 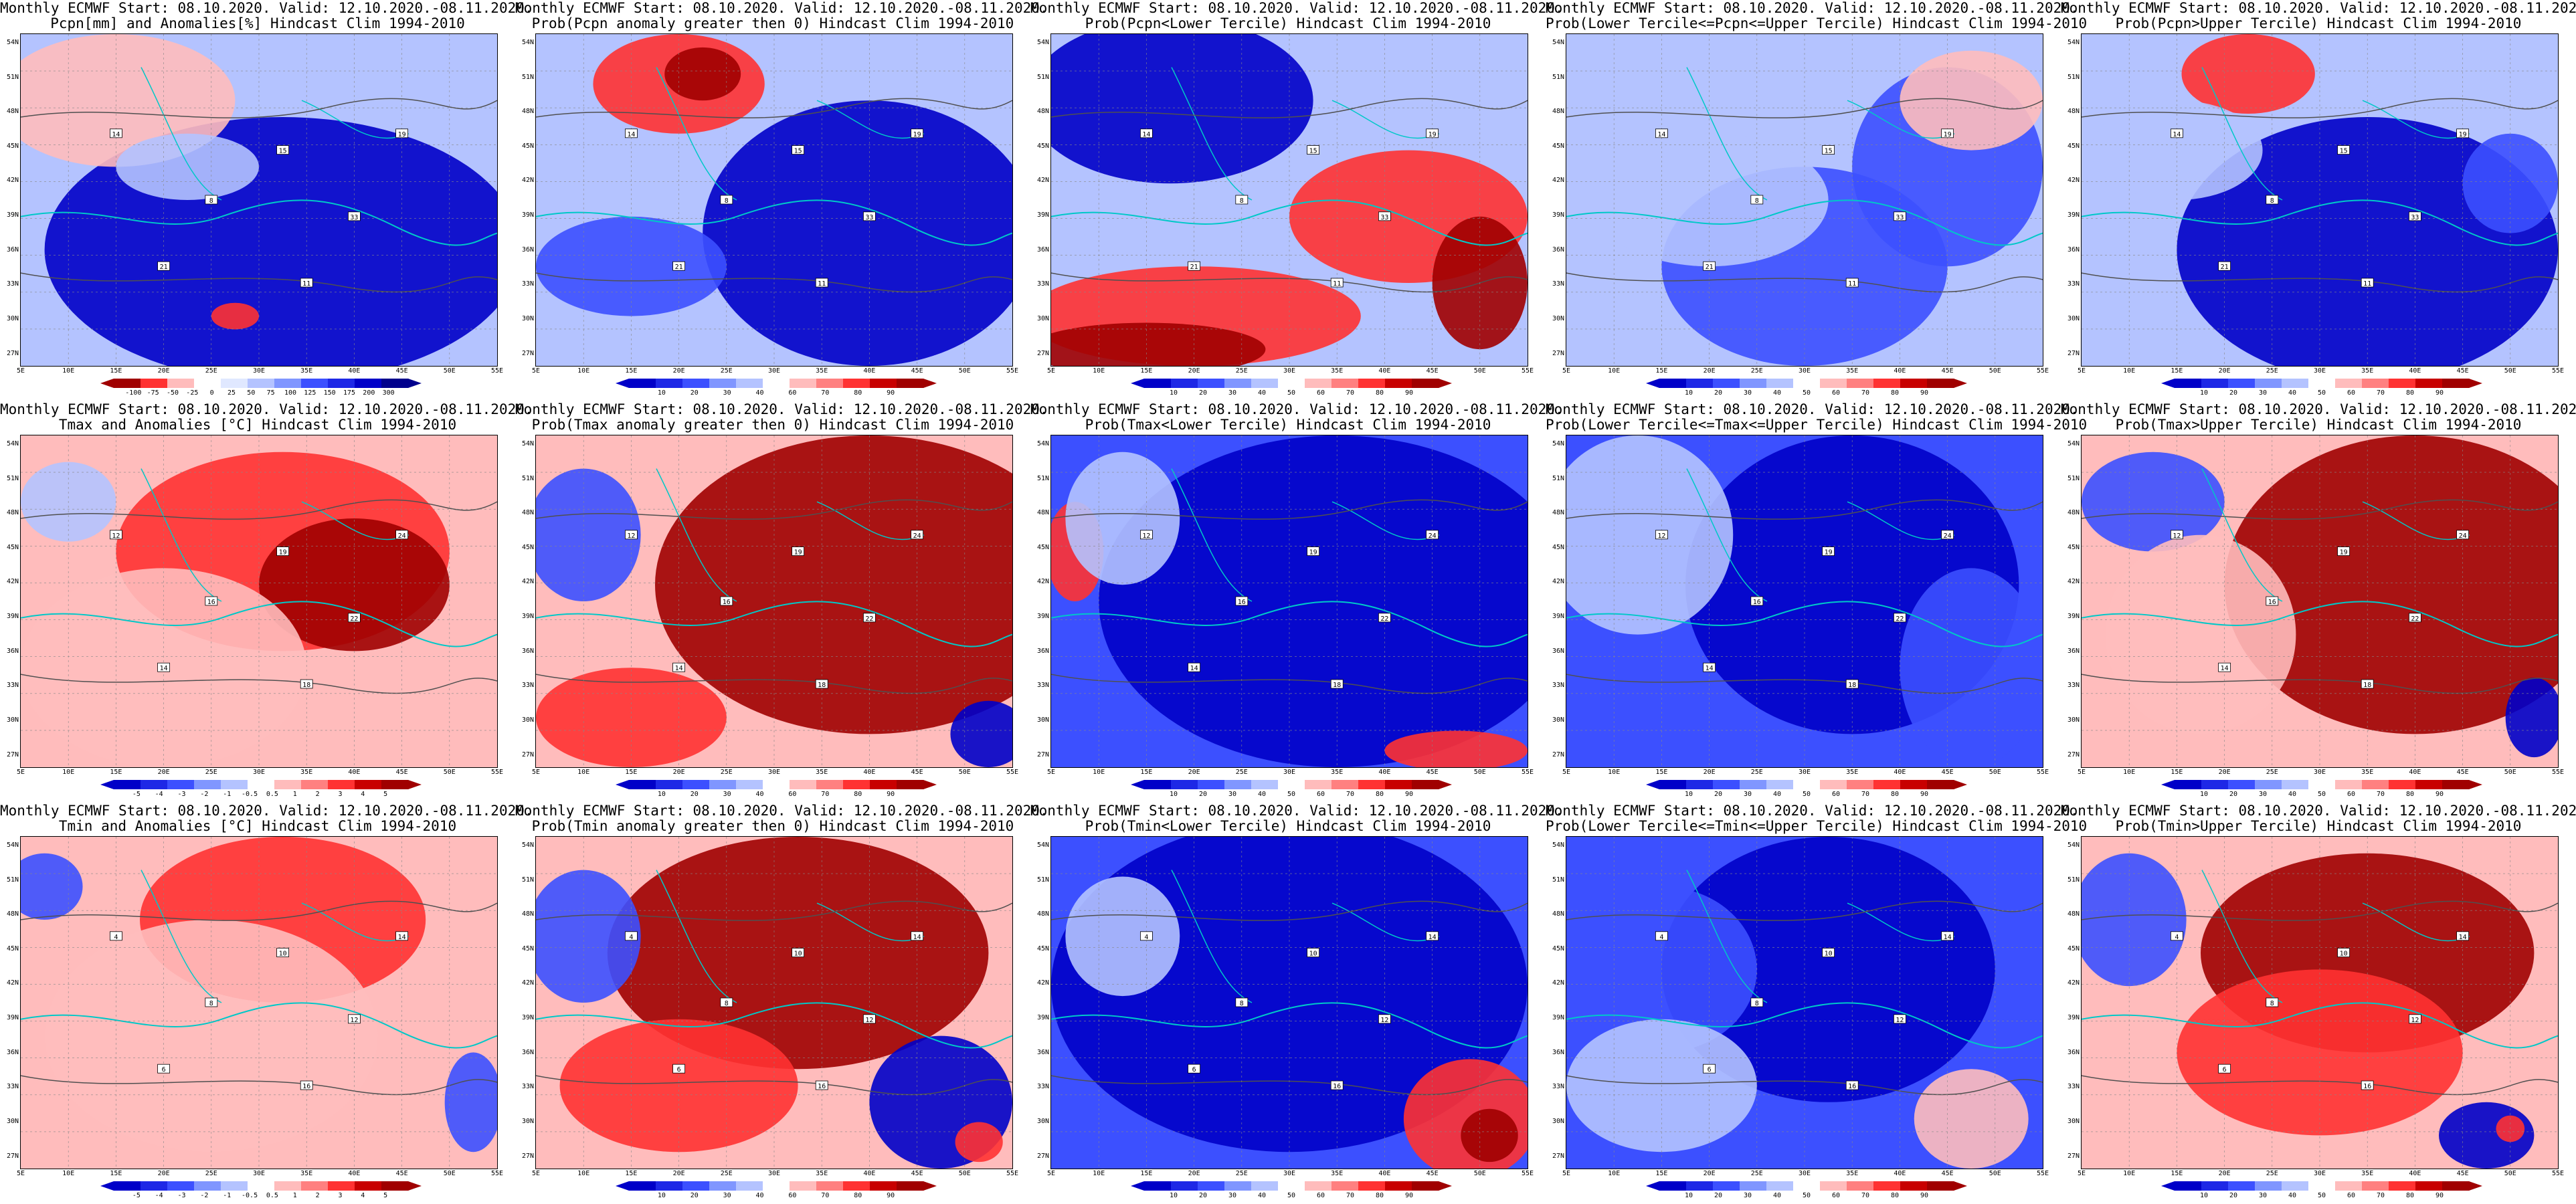 I want to click on lat-label: 51N, so click(x=1042, y=880).